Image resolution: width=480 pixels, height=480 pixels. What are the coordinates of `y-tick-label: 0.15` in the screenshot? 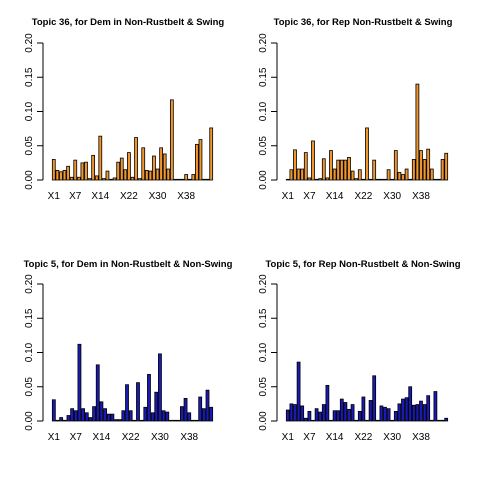 It's located at (29, 318).